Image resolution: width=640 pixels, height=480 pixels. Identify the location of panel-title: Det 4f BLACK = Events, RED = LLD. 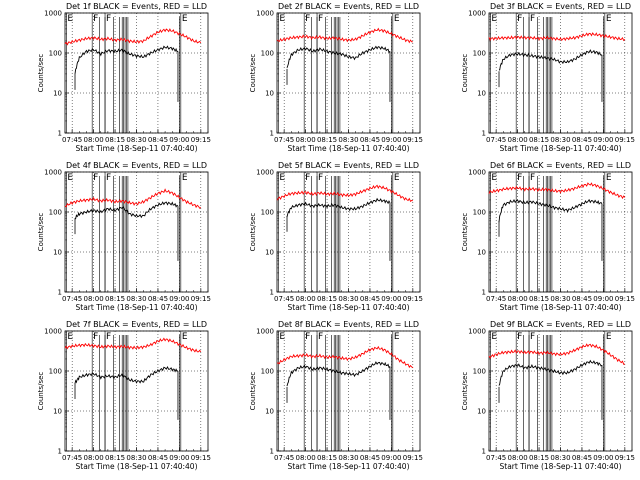
(136, 165).